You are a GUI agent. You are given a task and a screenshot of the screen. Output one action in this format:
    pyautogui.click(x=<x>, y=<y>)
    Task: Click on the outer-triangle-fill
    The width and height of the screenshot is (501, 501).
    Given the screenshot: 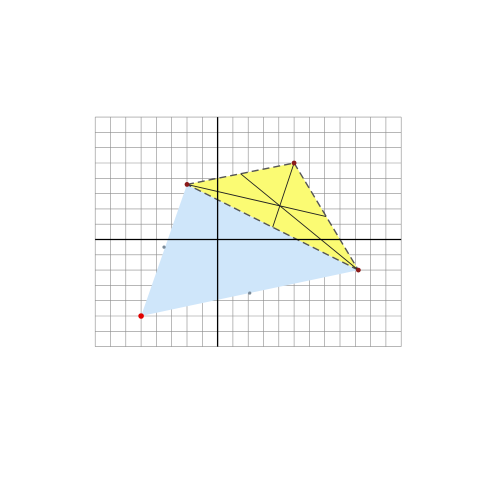 What is the action you would take?
    pyautogui.click(x=250, y=250)
    